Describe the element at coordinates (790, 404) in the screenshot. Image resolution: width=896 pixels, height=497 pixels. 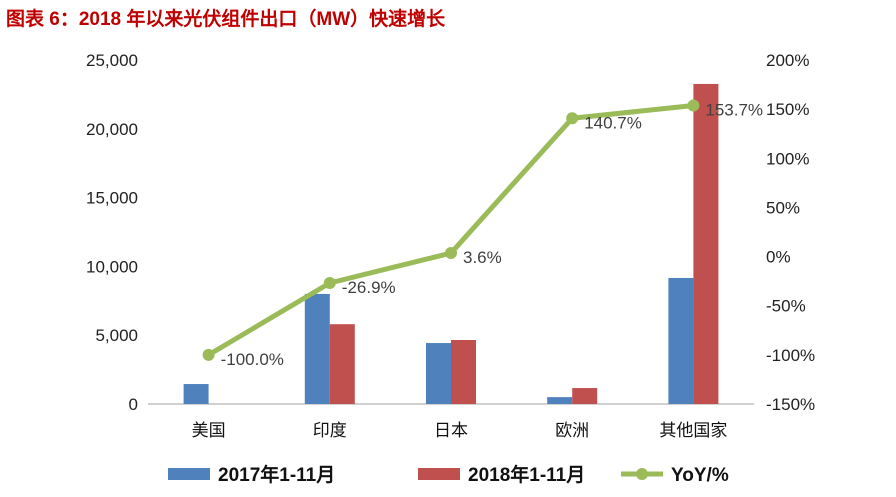
I see `right-axis-tick: -150%` at that location.